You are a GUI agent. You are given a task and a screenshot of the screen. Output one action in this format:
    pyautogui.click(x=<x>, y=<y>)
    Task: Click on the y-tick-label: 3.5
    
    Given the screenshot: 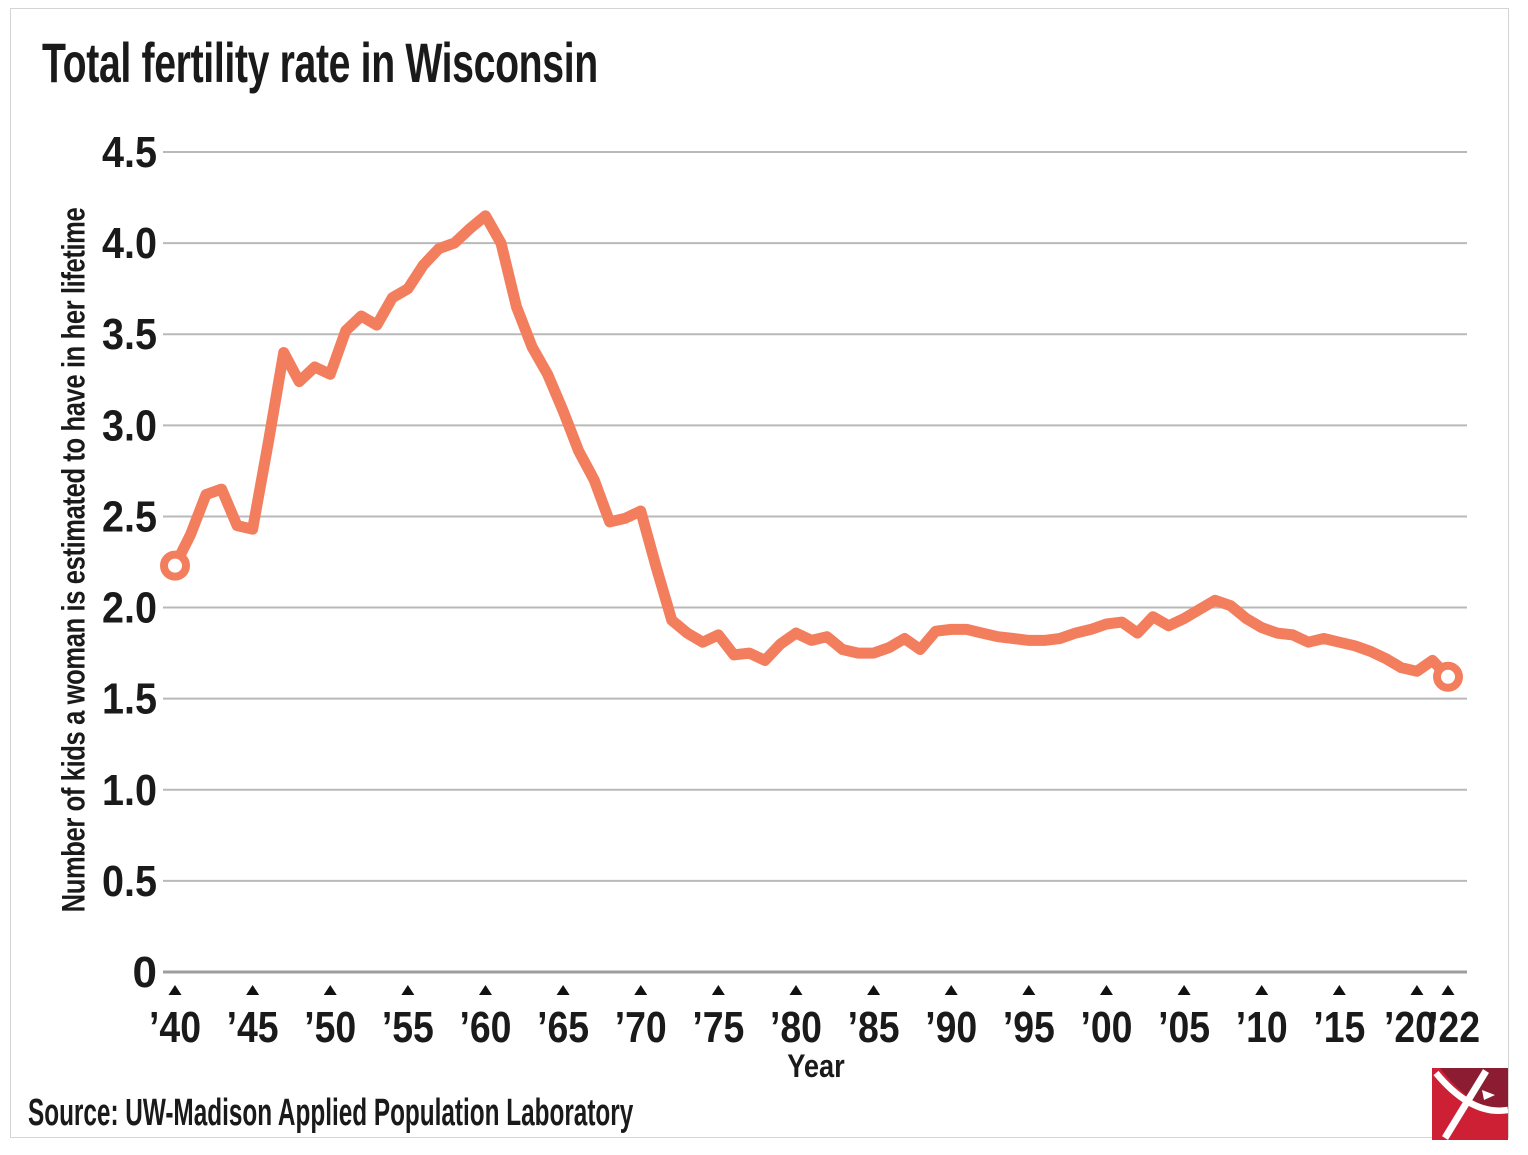 What is the action you would take?
    pyautogui.click(x=129, y=334)
    